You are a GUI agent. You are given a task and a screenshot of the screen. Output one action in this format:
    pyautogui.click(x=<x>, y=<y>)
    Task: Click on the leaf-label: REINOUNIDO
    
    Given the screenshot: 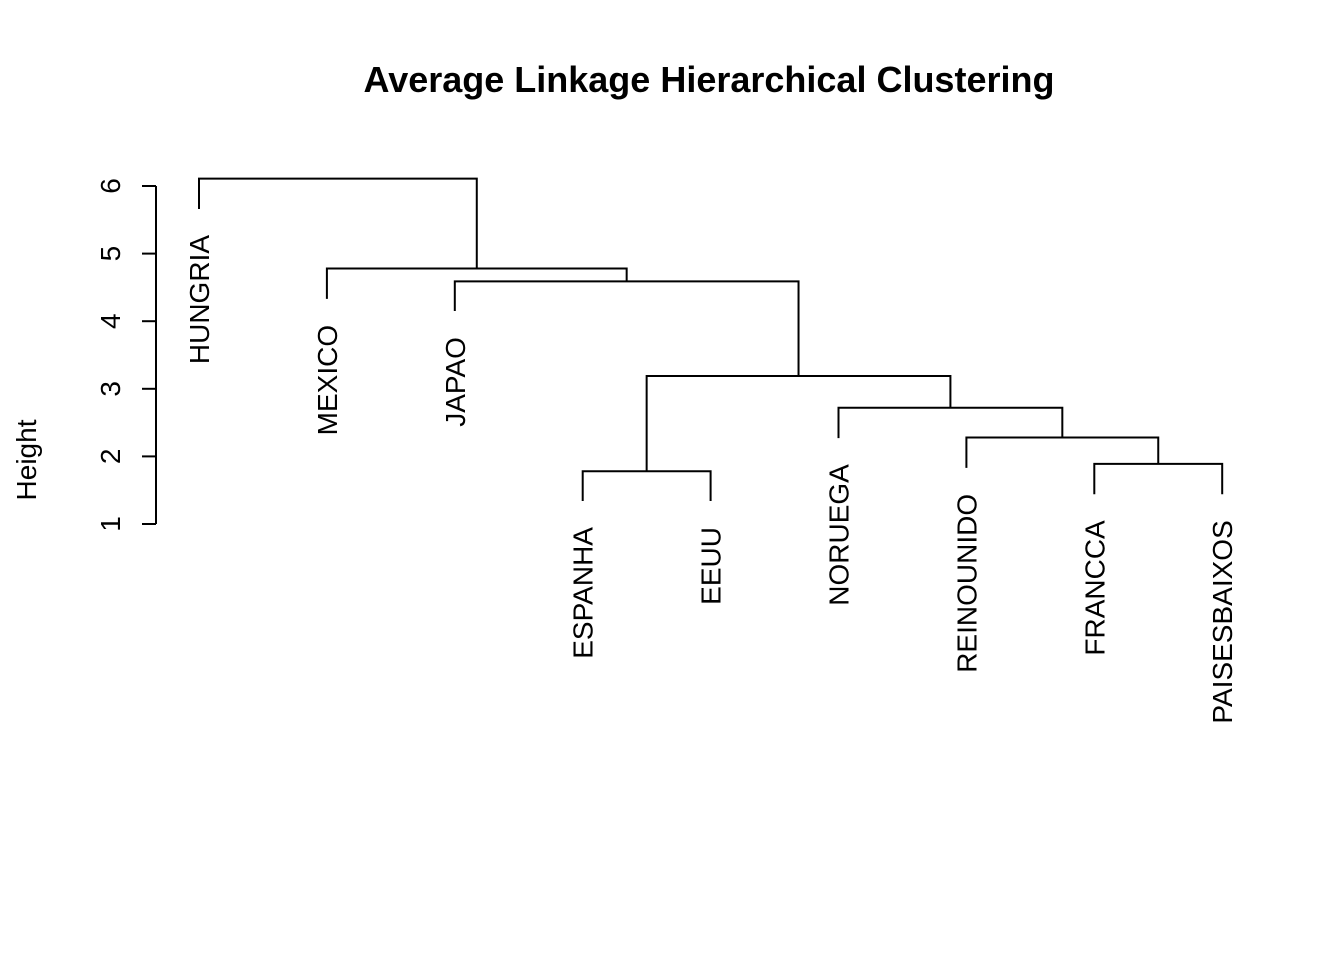 What is the action you would take?
    pyautogui.click(x=966, y=583)
    